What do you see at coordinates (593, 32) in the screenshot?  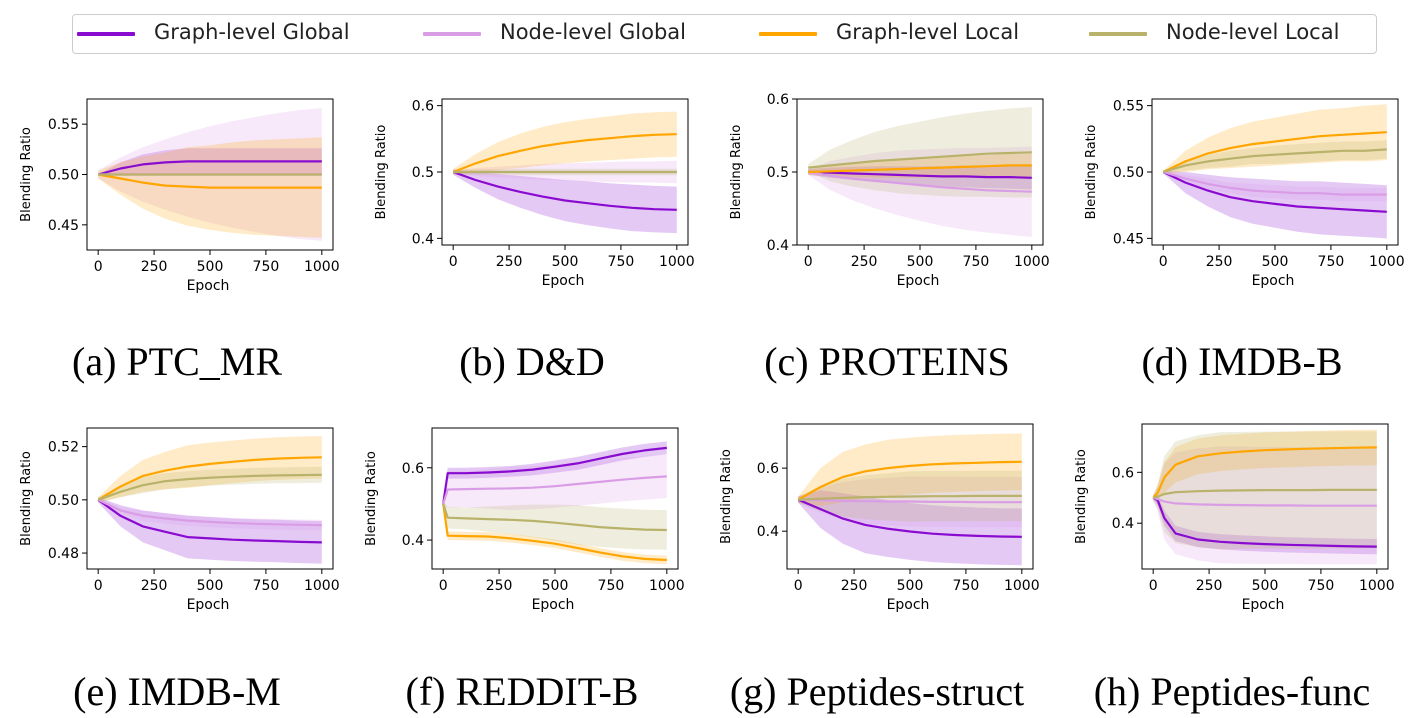 I see `legend-label: Node-level Global` at bounding box center [593, 32].